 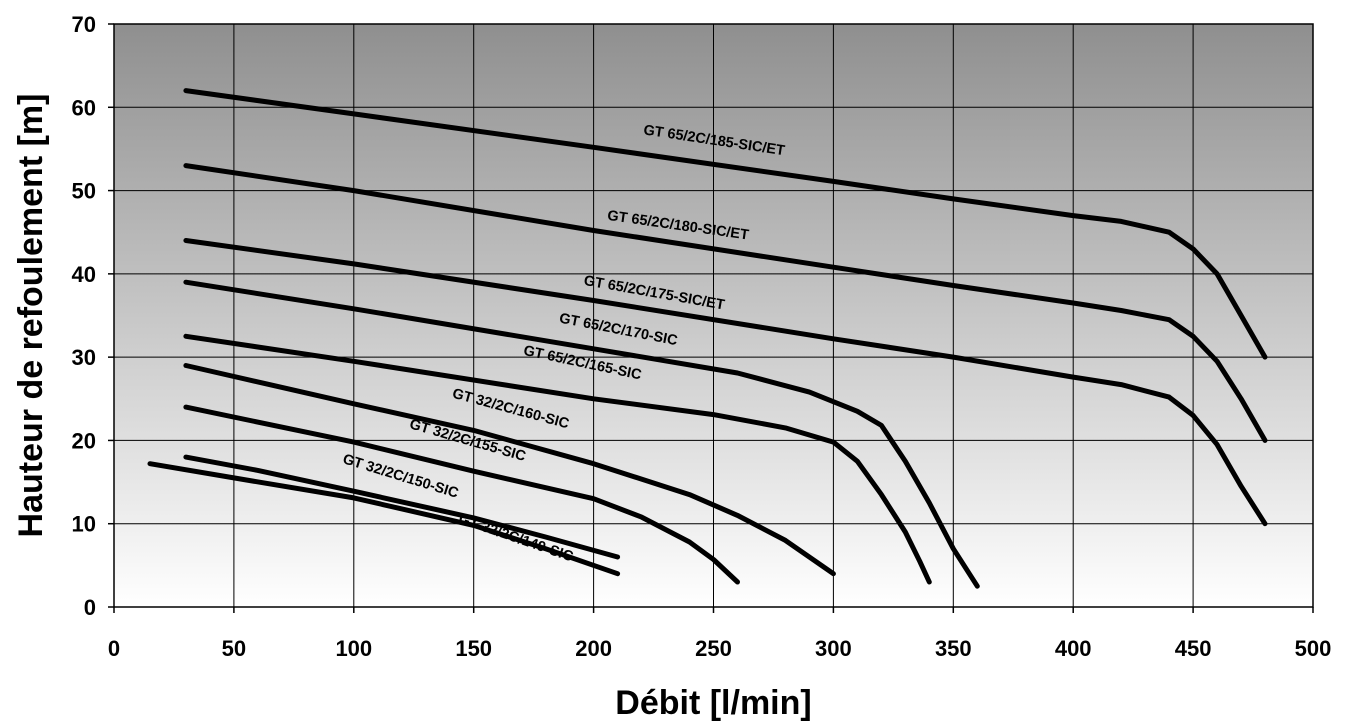 I want to click on y-axis-label: Hauteur de refoulement [m], so click(x=31, y=316).